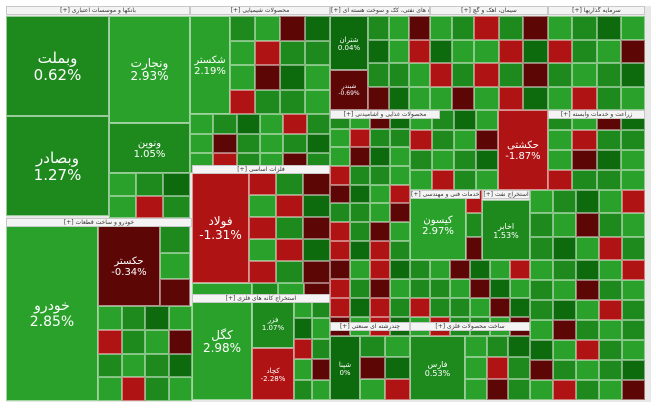 The width and height of the screenshot is (656, 410). I want to click on symbol-tile-vbmellat: وبملت 0.62%, so click(57, 66).